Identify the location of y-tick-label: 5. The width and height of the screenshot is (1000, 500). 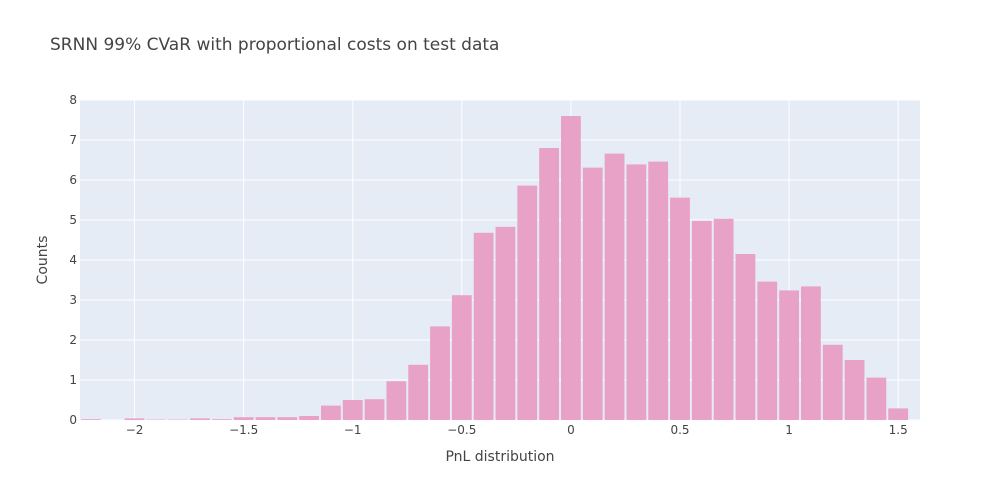
(73, 220).